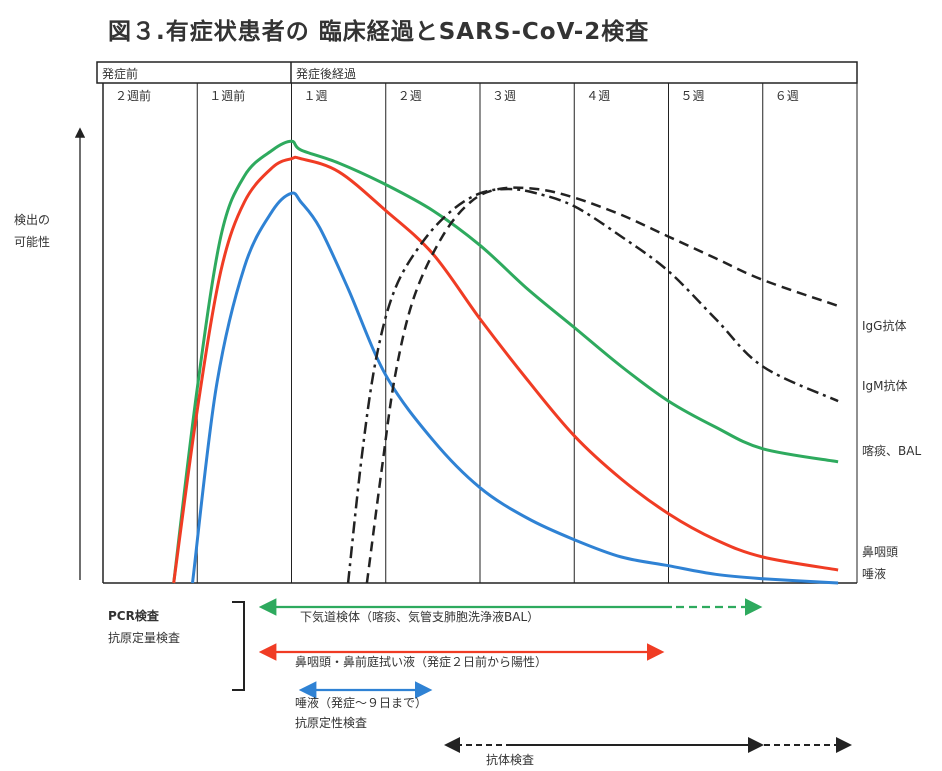  Describe the element at coordinates (885, 385) in the screenshot. I see `label-igm: IgM抗体` at that location.